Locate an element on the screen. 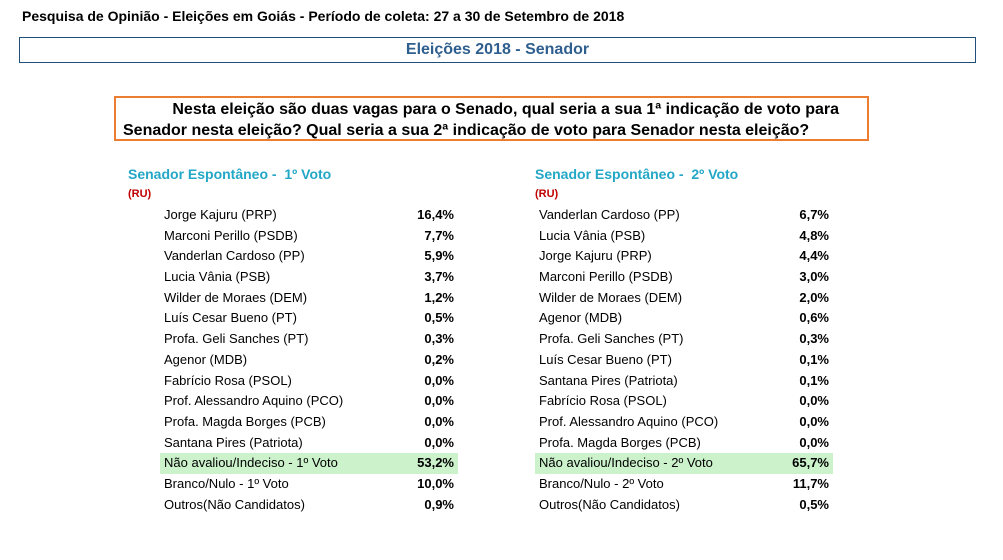 The width and height of the screenshot is (1003, 560). vote-percentage: 1,2% is located at coordinates (439, 297).